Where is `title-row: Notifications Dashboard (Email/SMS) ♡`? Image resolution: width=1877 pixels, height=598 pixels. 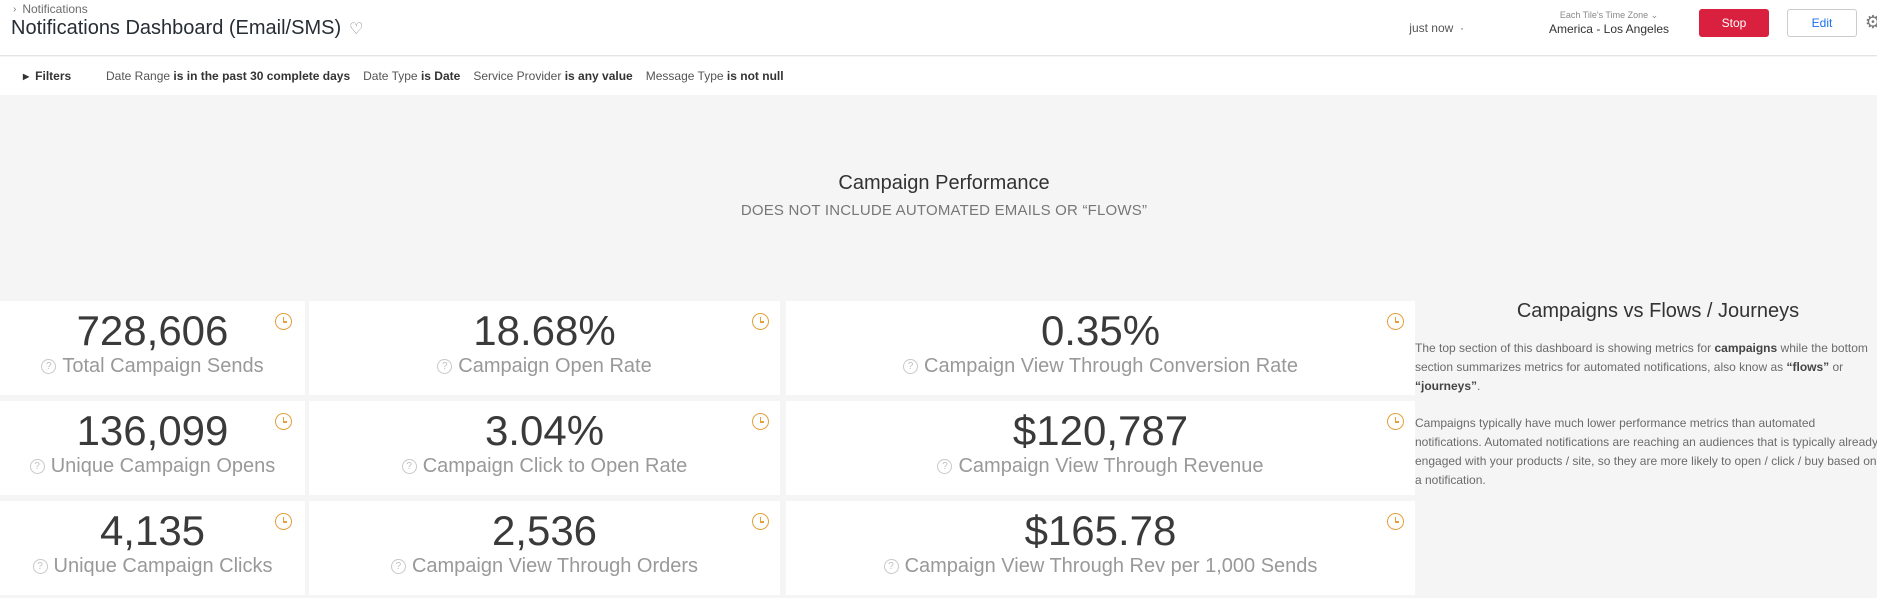
title-row: Notifications Dashboard (Email/SMS) ♡ is located at coordinates (187, 28).